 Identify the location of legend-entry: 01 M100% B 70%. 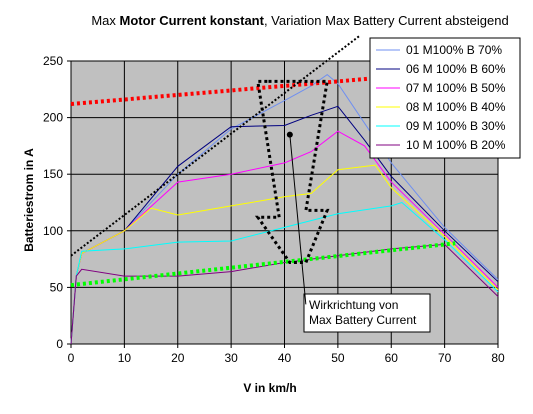
(454, 50).